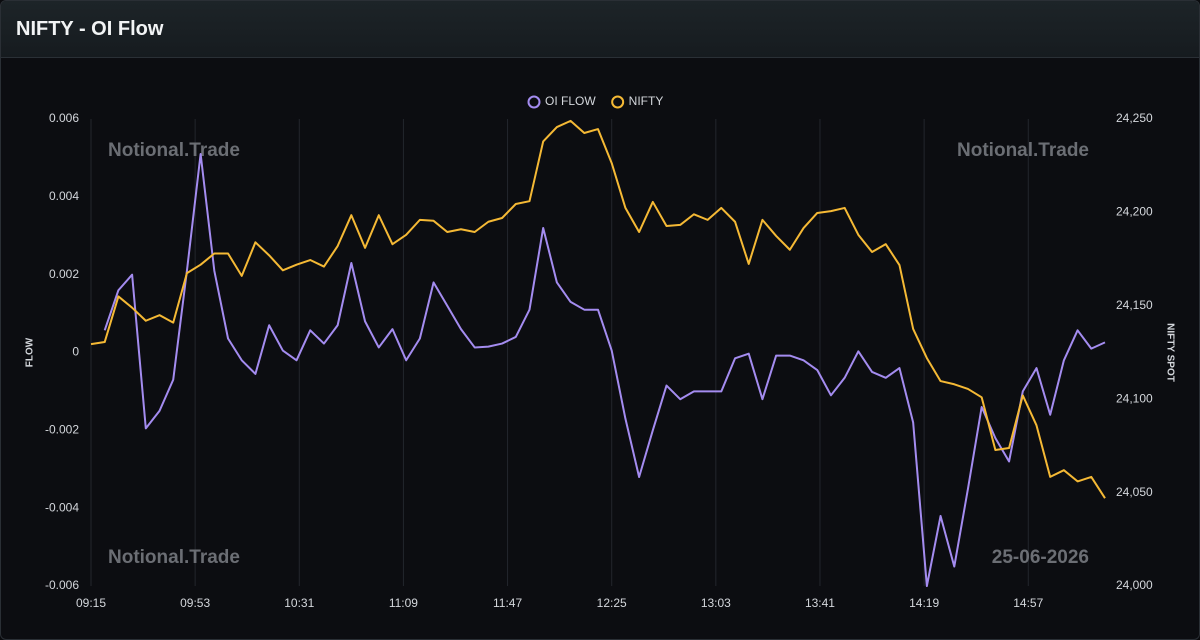 Image resolution: width=1200 pixels, height=640 pixels. What do you see at coordinates (716, 603) in the screenshot?
I see `x-tick-label: 13:03` at bounding box center [716, 603].